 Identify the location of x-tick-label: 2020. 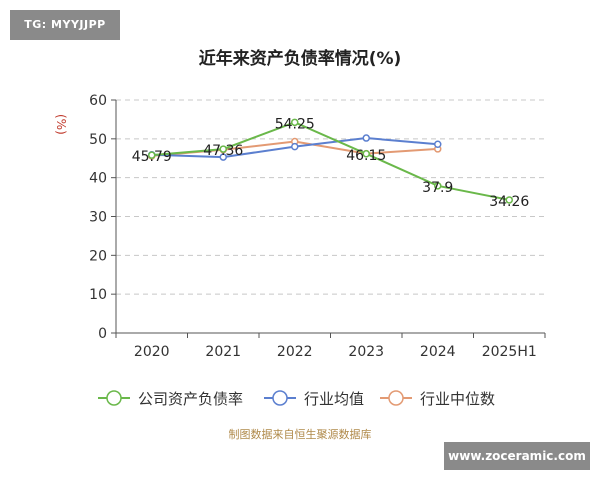
(152, 352).